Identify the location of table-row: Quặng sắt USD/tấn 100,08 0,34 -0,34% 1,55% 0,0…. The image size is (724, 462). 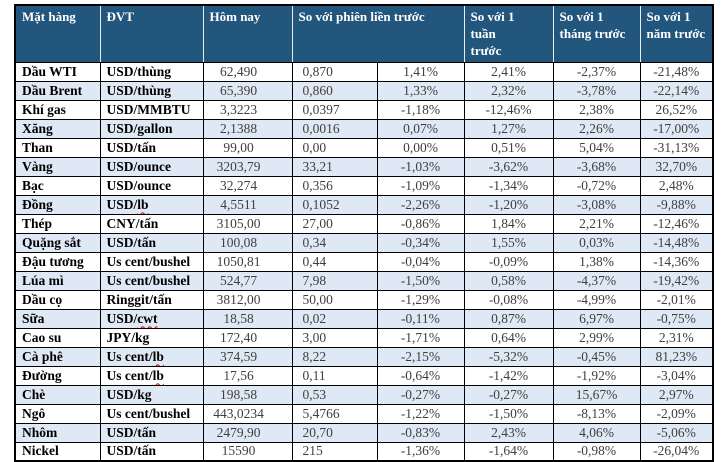
(364, 242).